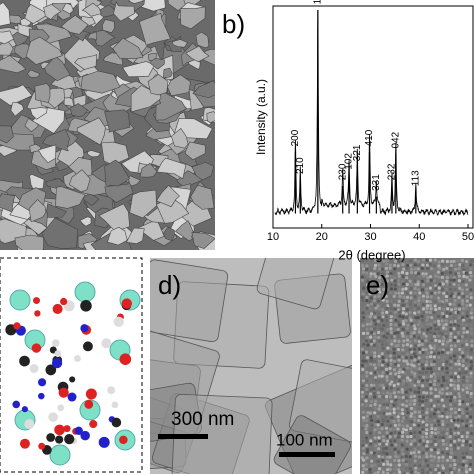 The height and width of the screenshot is (474, 474). I want to click on peak-label: 210, so click(300, 165).